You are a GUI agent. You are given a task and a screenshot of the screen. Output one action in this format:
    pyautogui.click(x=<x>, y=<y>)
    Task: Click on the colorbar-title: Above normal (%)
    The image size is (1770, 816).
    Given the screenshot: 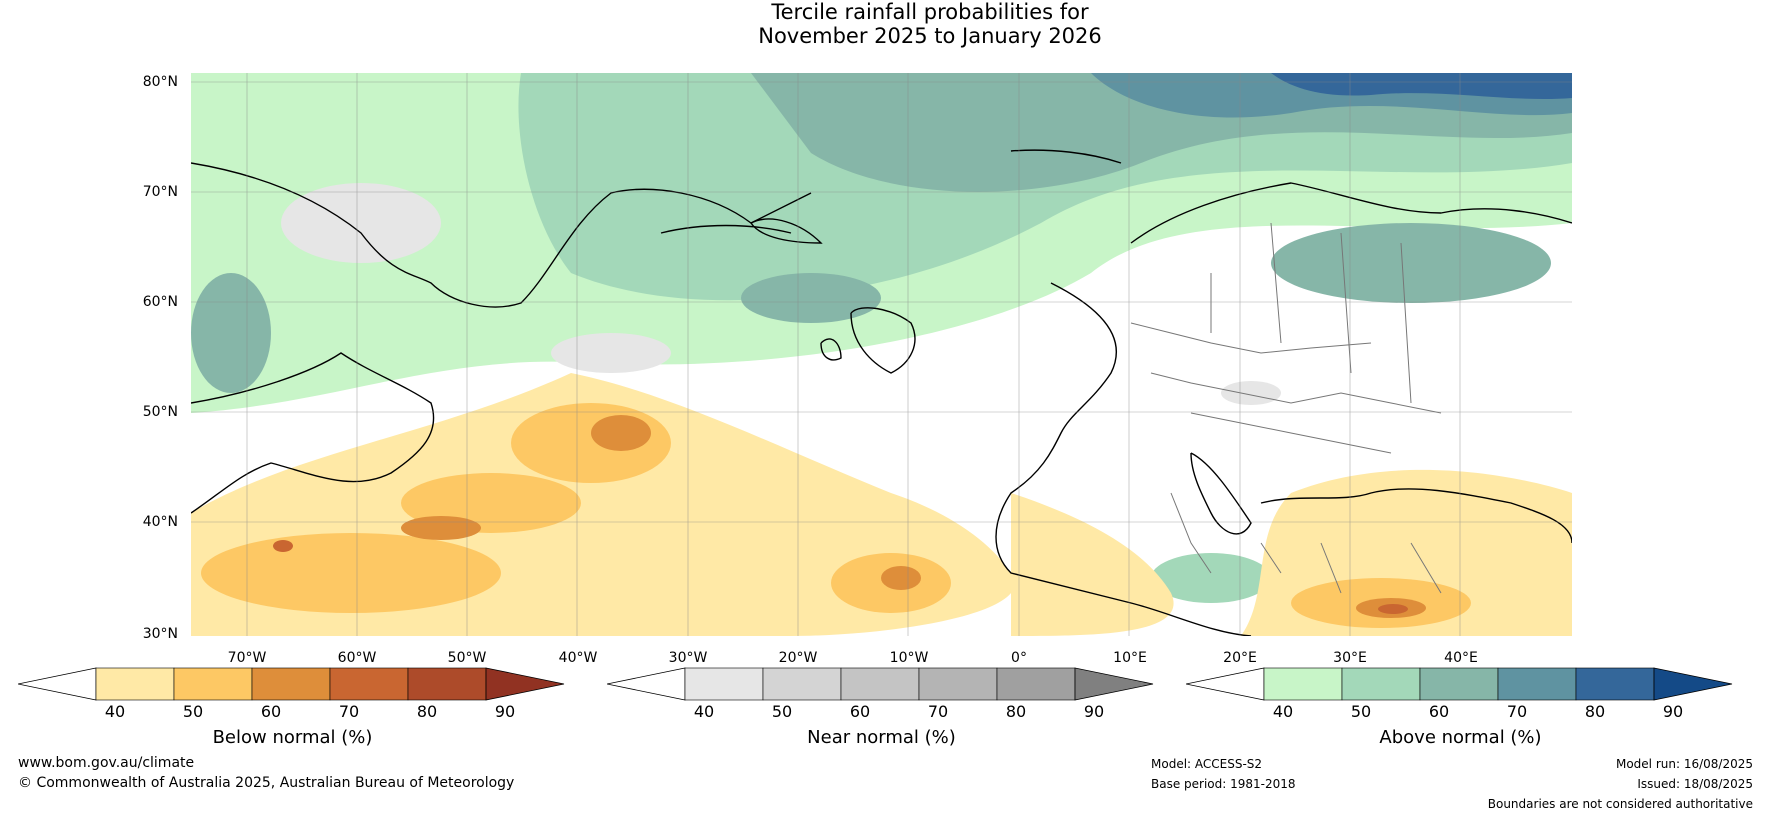 What is the action you would take?
    pyautogui.click(x=1460, y=737)
    